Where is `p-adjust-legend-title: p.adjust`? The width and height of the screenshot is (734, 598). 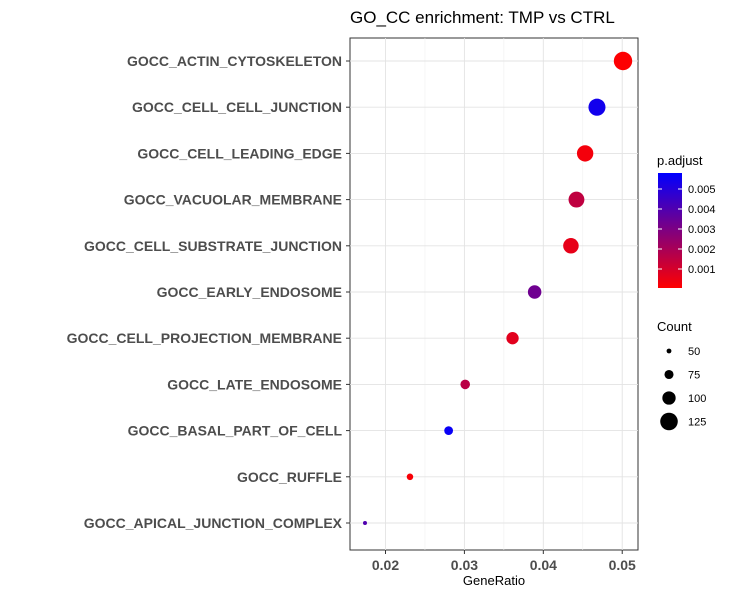
p-adjust-legend-title: p.adjust is located at coordinates (680, 160).